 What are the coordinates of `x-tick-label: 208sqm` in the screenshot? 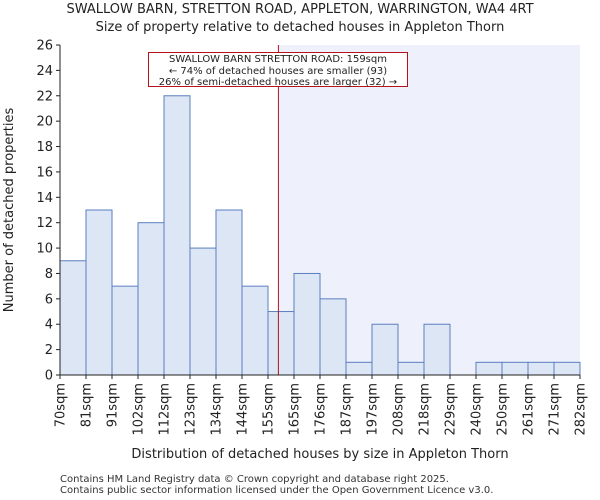 It's located at (399, 409).